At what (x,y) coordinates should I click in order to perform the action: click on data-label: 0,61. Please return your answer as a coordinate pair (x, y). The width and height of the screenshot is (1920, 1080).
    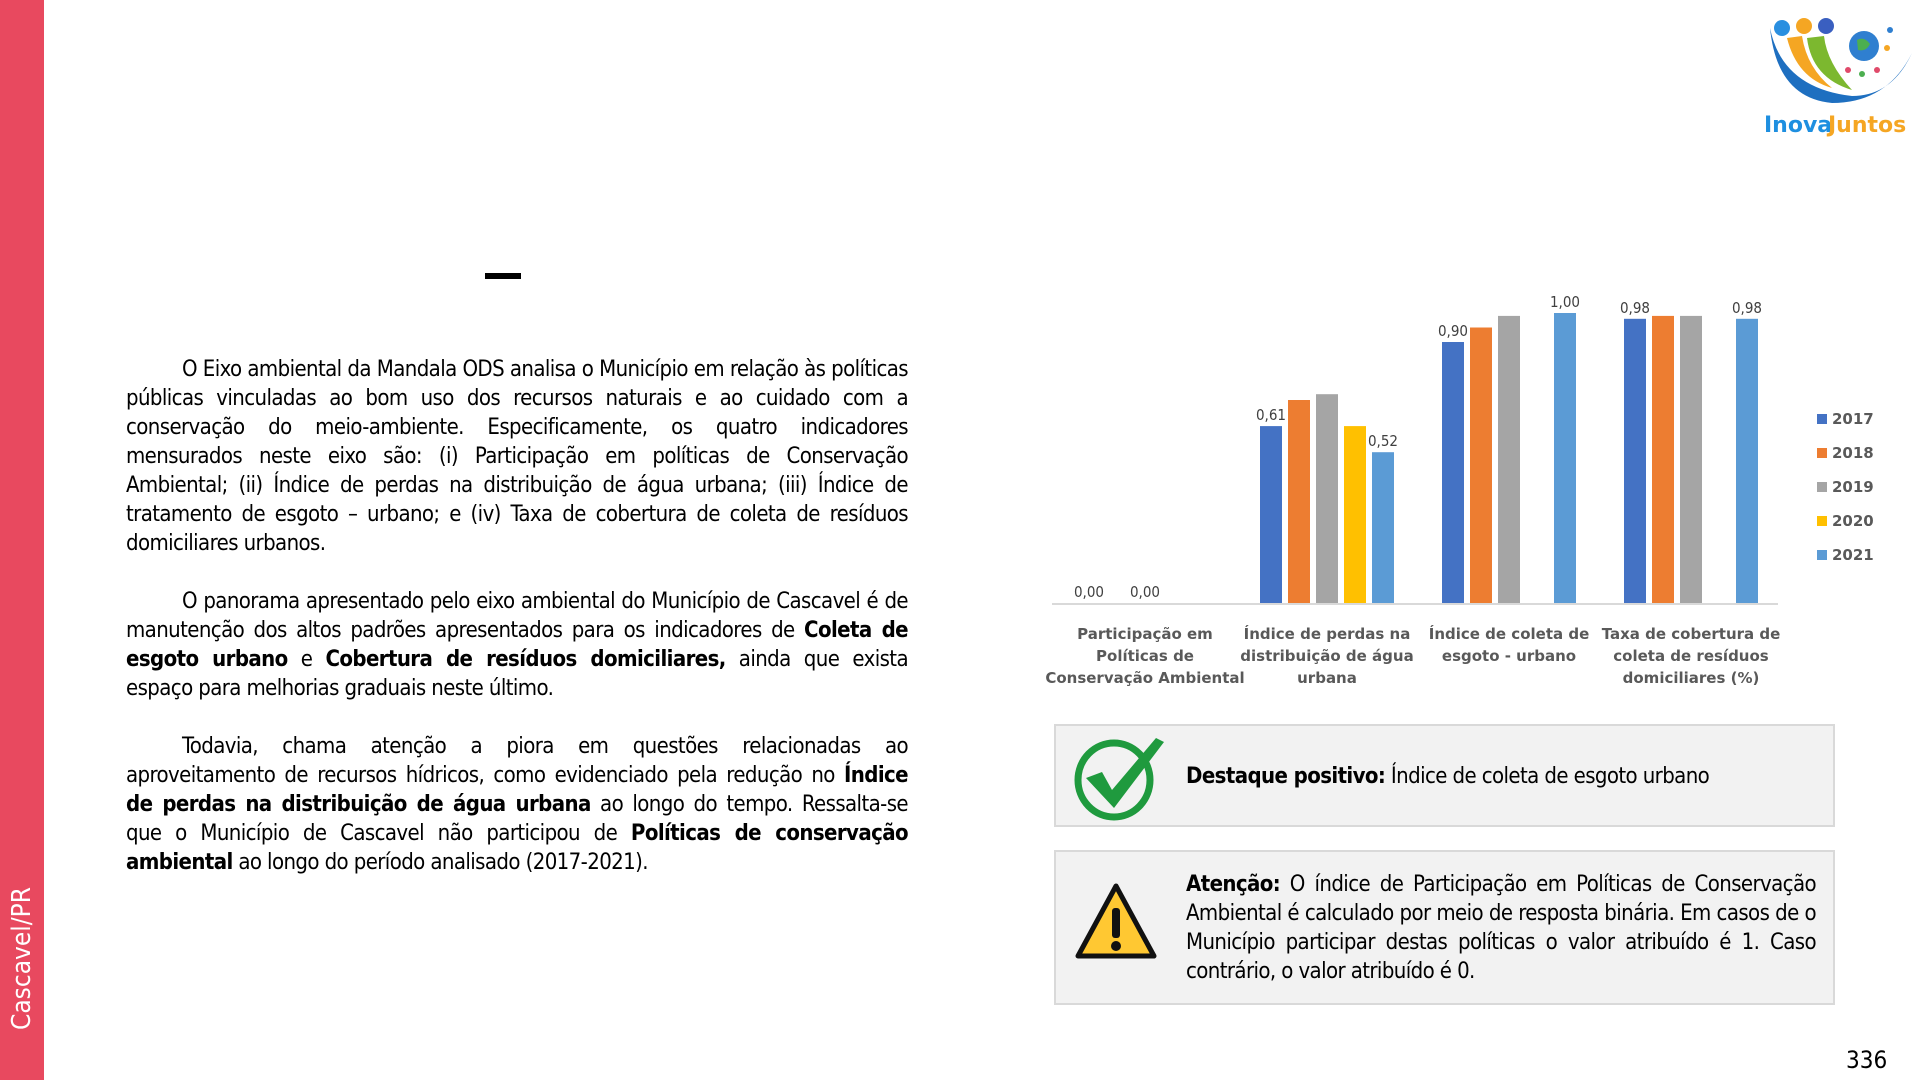
    Looking at the image, I should click on (1271, 415).